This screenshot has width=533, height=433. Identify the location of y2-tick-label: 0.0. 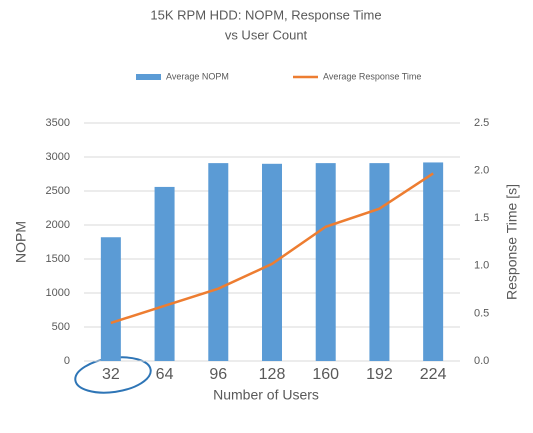
(481, 361).